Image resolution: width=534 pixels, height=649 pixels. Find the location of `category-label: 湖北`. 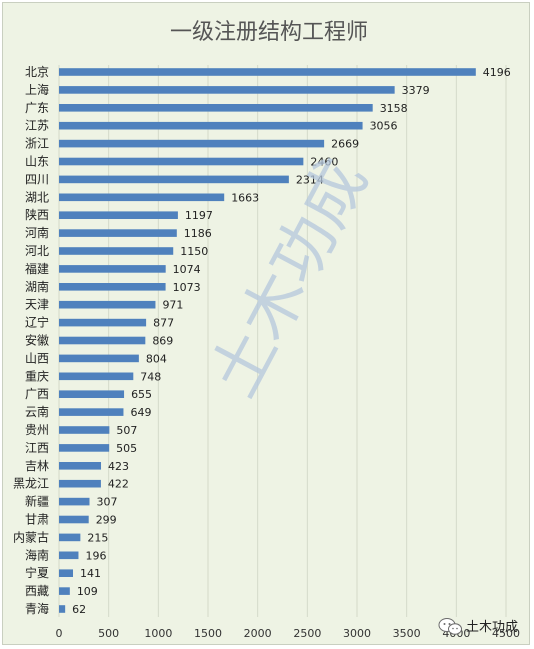

category-label: 湖北 is located at coordinates (37, 196).